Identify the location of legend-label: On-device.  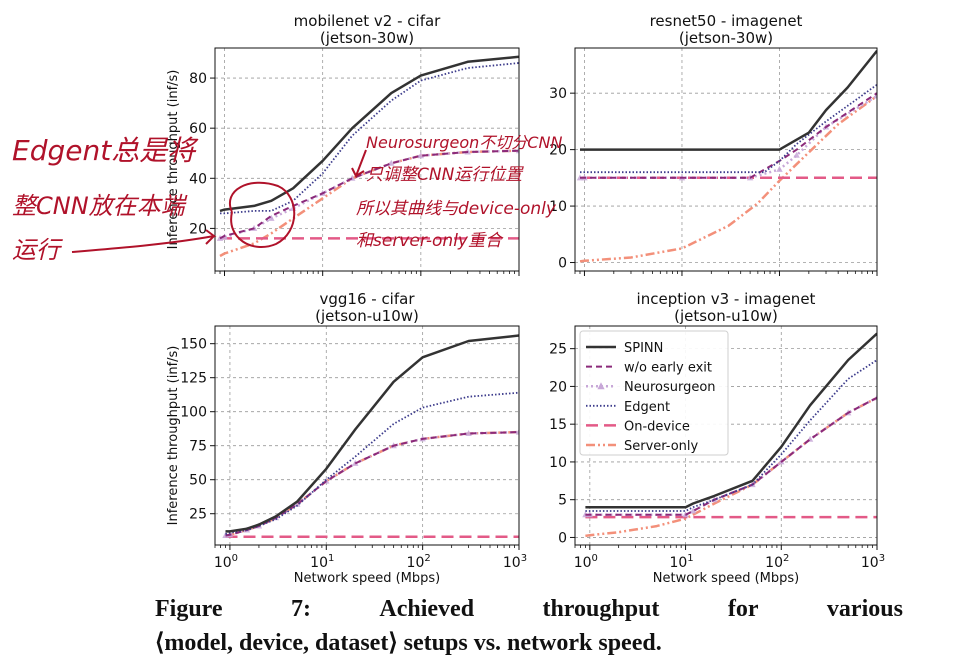
(657, 426).